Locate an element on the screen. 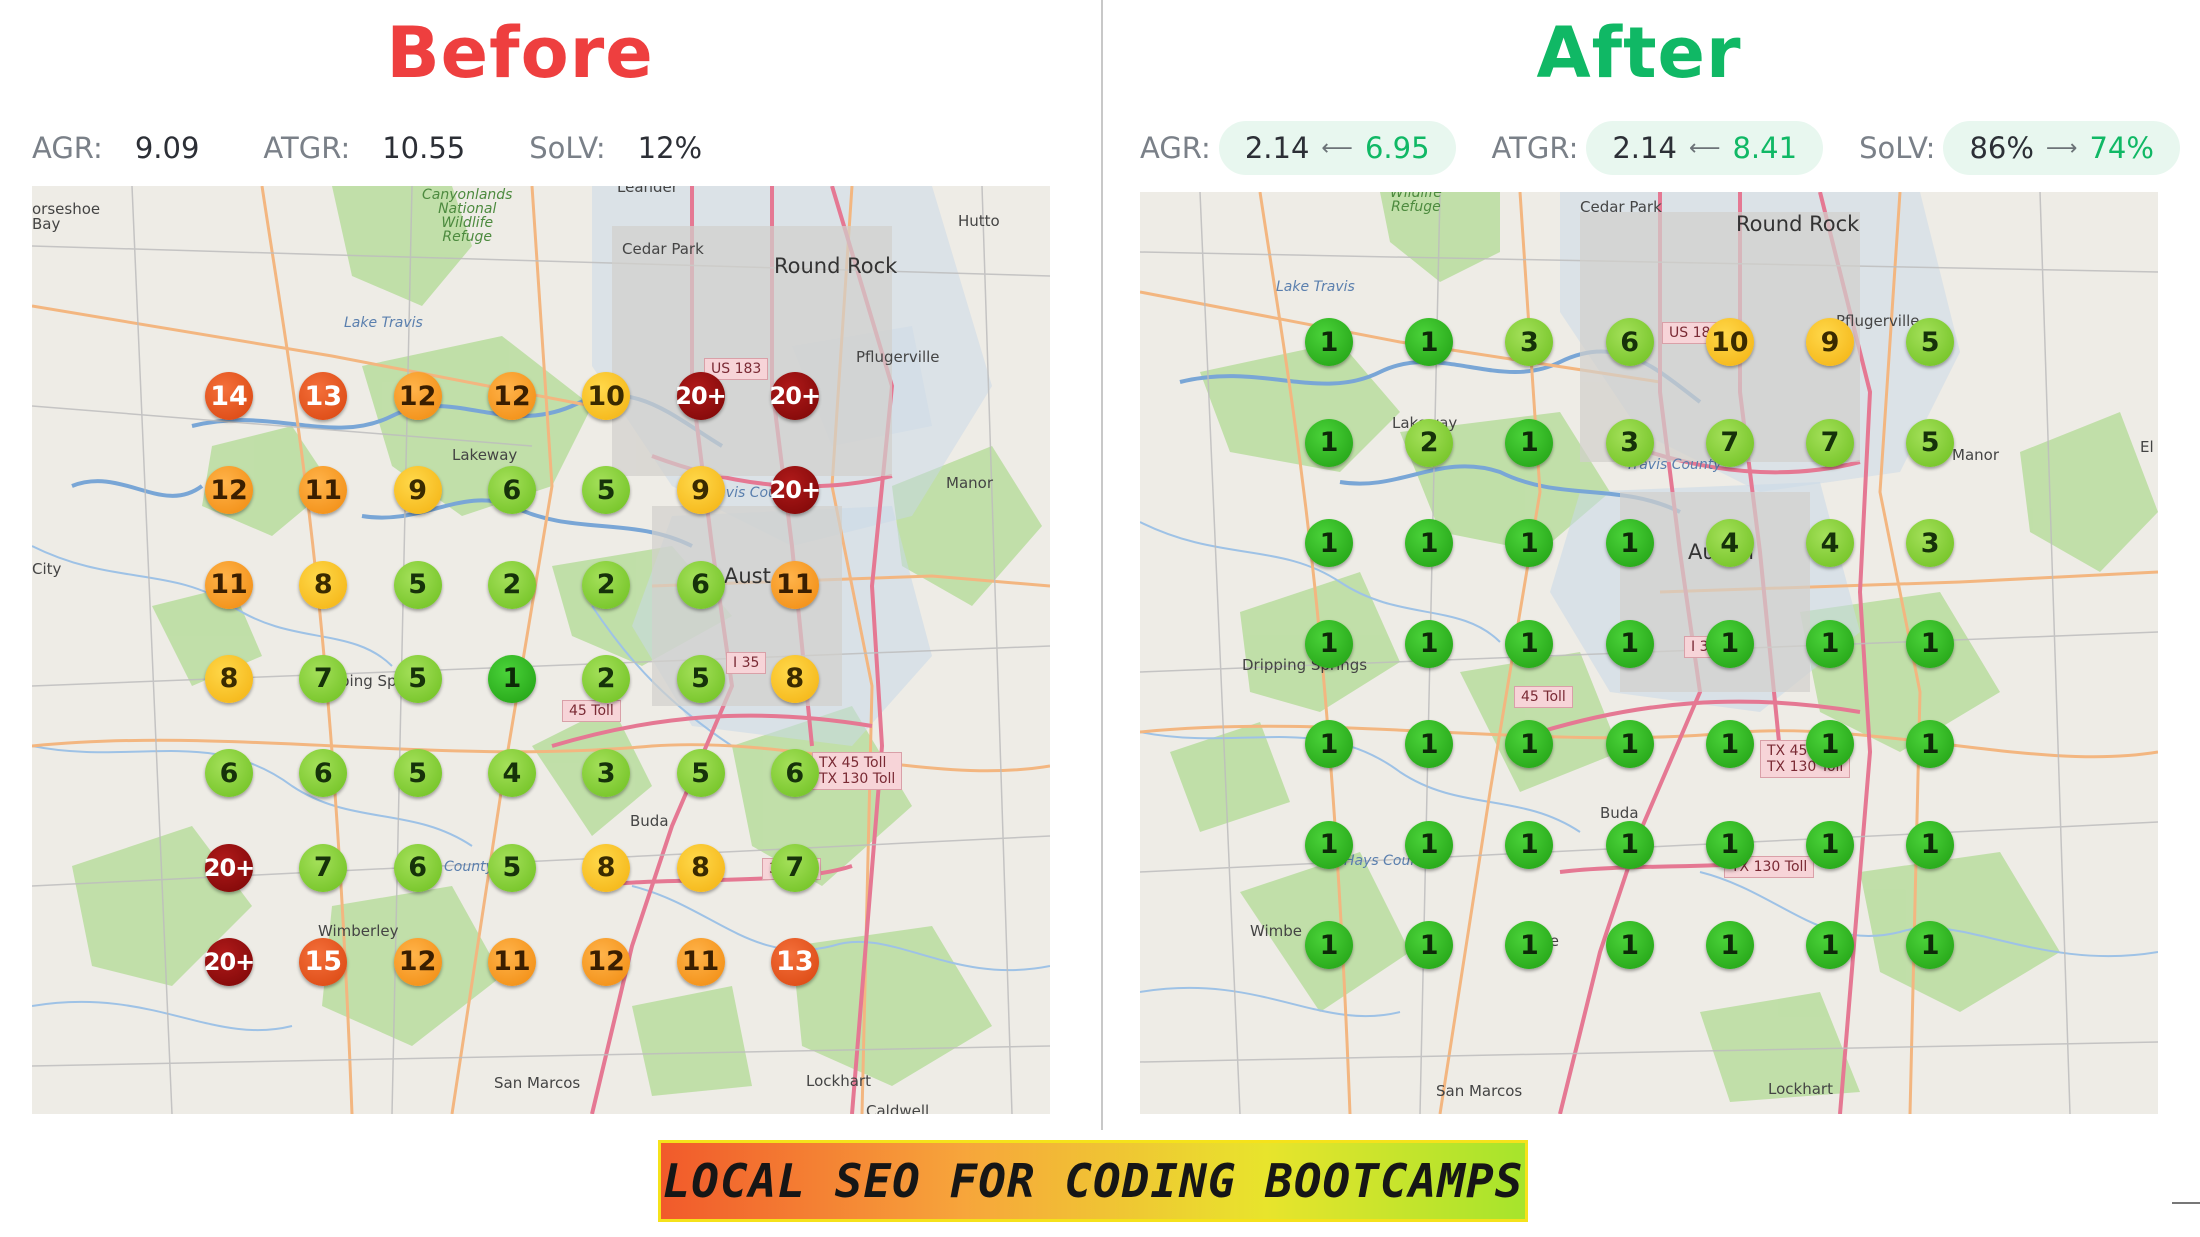  rank-pin: 15 is located at coordinates (323, 961).